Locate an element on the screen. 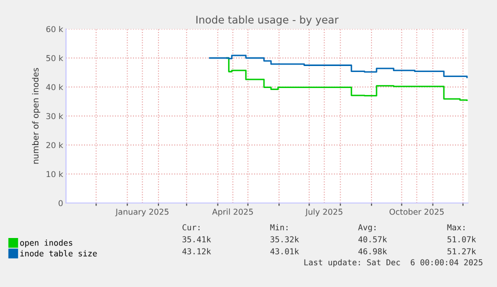 The height and width of the screenshot is (287, 497). text: Avg: is located at coordinates (367, 228).